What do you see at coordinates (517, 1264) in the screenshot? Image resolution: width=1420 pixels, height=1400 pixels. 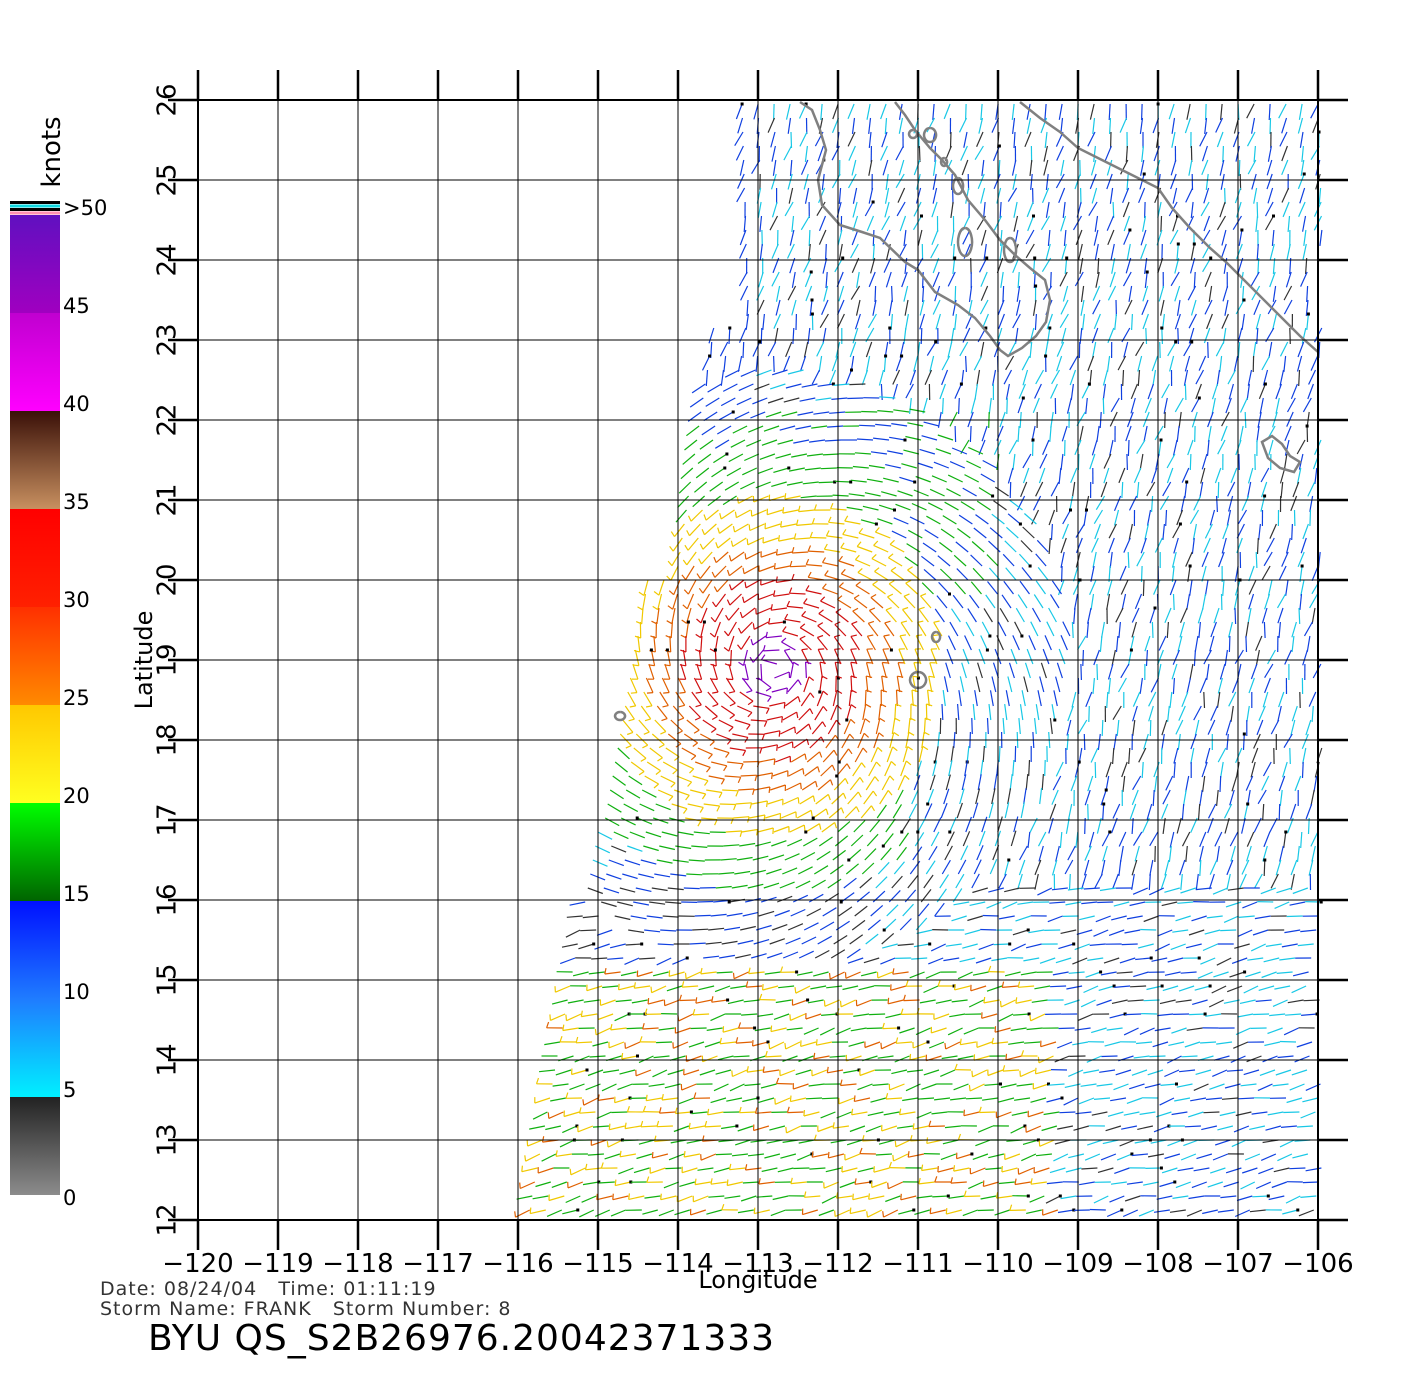 I see `lon-tick-label: −116` at bounding box center [517, 1264].